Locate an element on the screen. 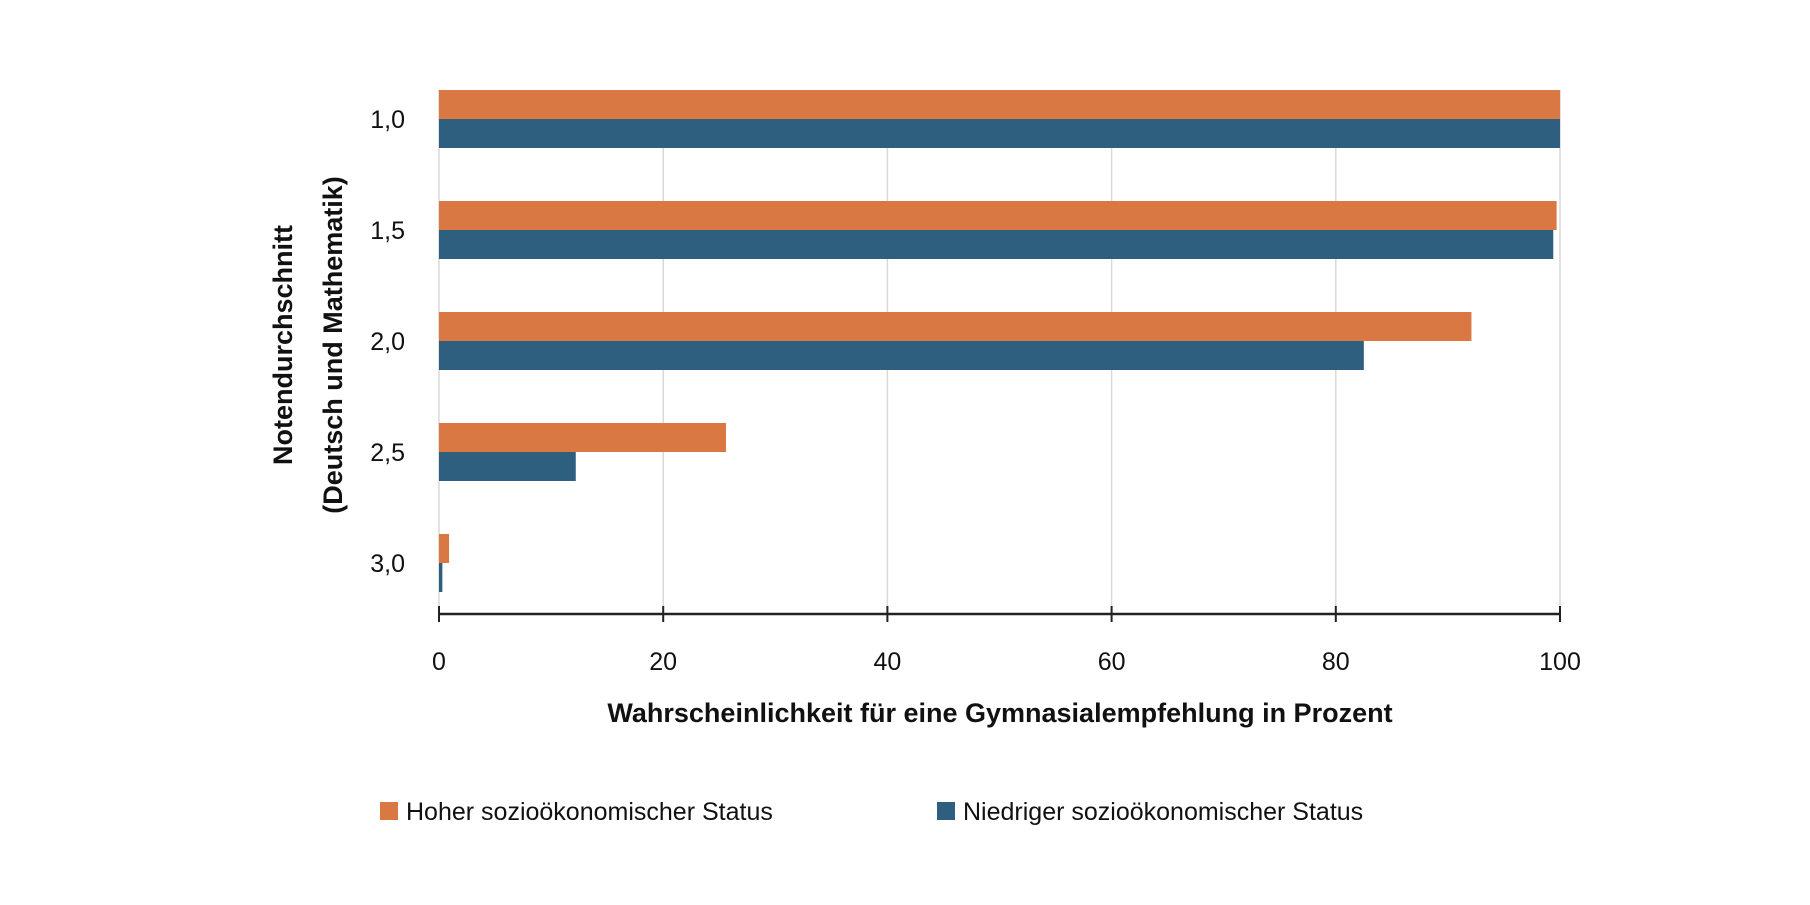 Image resolution: width=1810 pixels, height=905 pixels. x-tick-label: 20 is located at coordinates (663, 662).